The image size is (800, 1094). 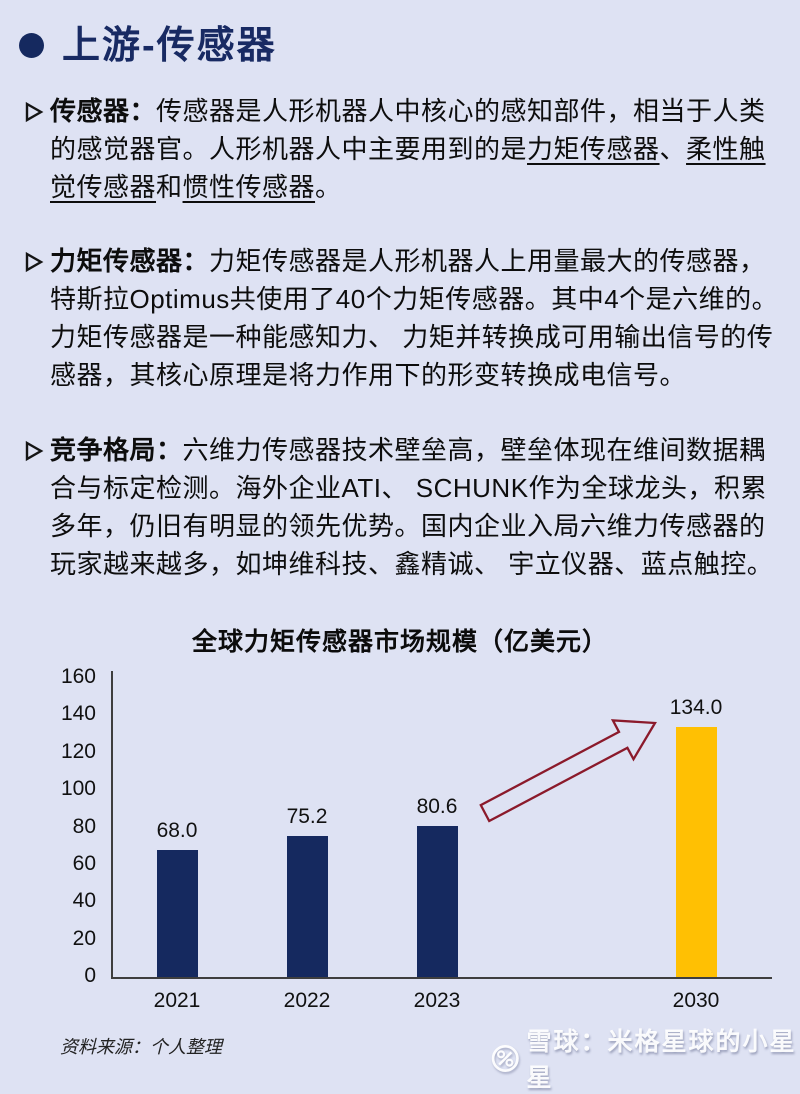 What do you see at coordinates (437, 1000) in the screenshot?
I see `x-tick-label: 2023` at bounding box center [437, 1000].